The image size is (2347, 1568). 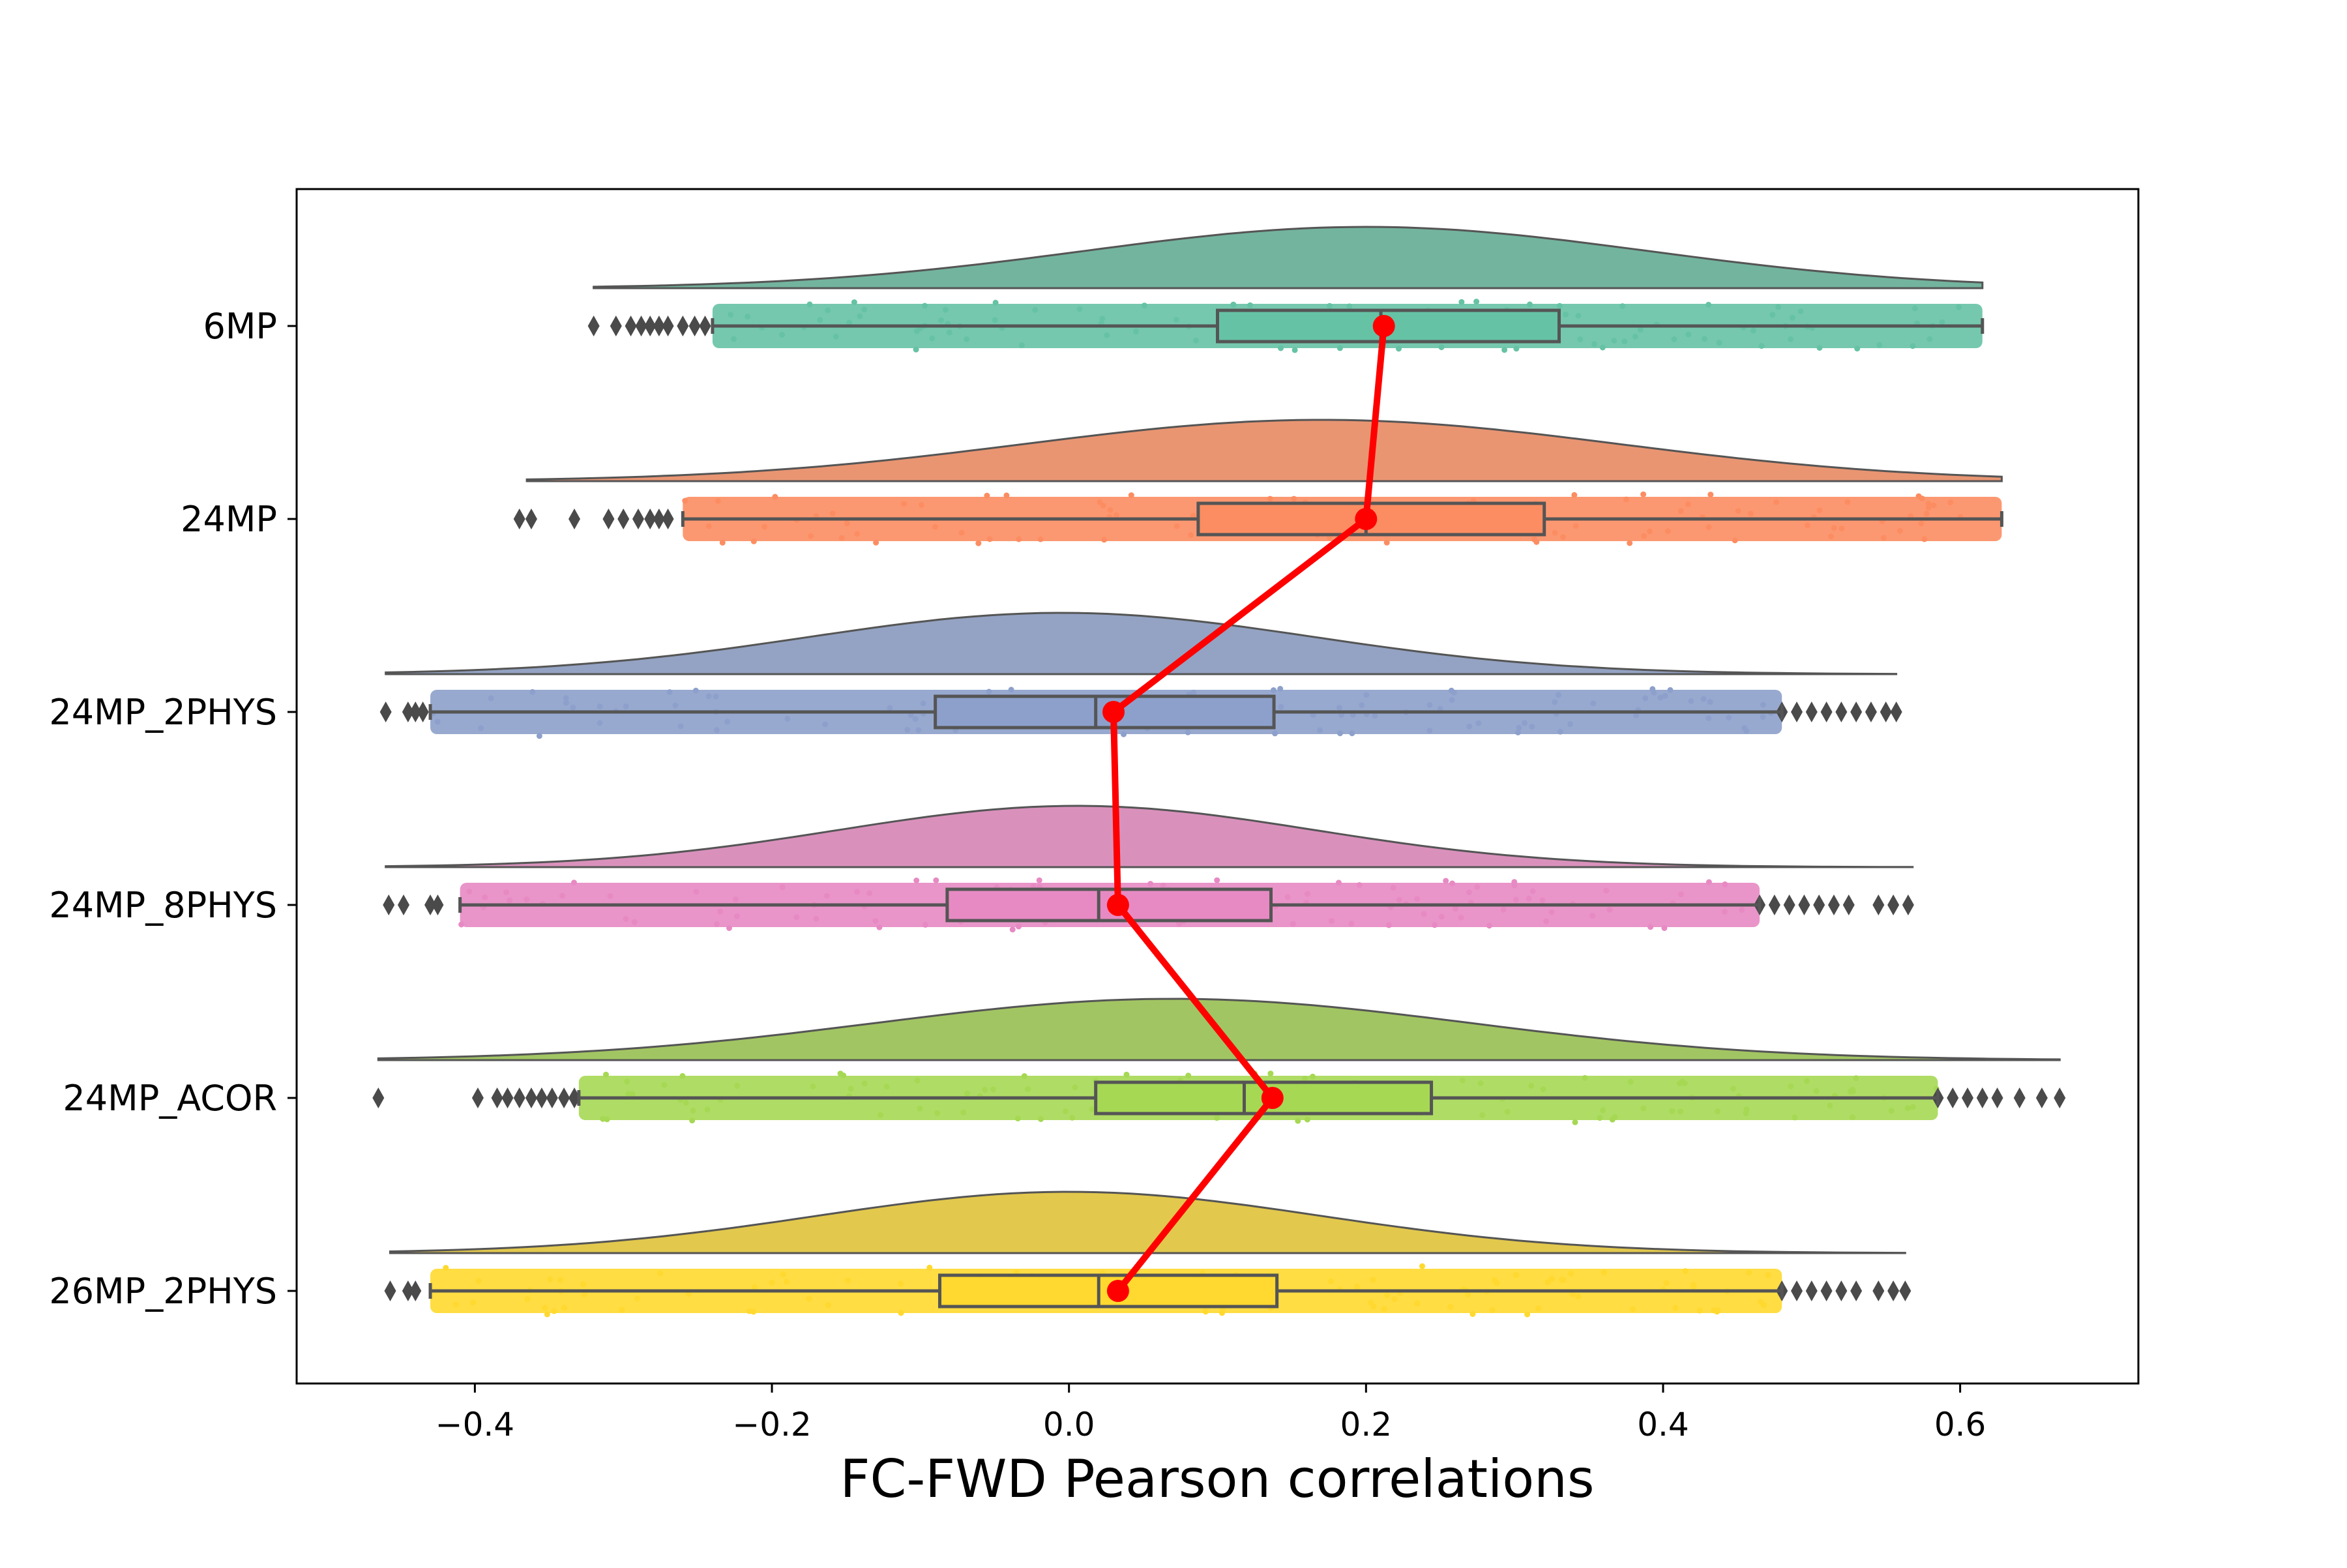 What do you see at coordinates (1141, 644) in the screenshot?
I see `cloud-24mp-2phys` at bounding box center [1141, 644].